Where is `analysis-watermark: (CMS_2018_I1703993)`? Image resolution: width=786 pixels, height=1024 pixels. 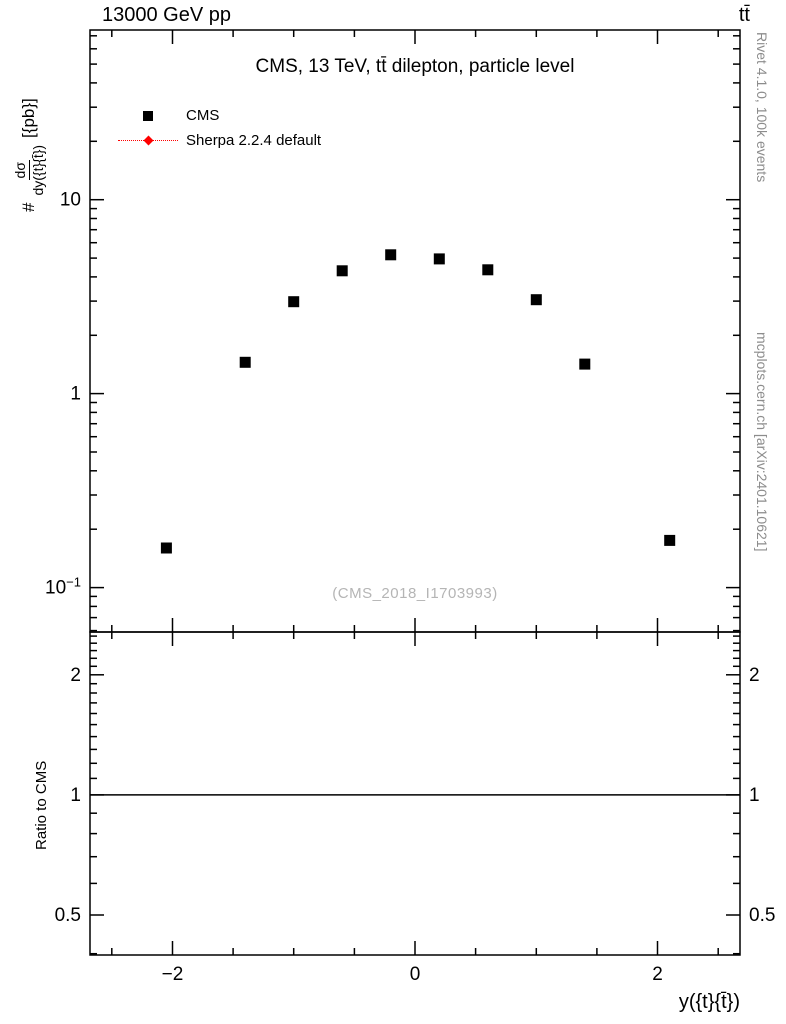 analysis-watermark: (CMS_2018_I1703993) is located at coordinates (415, 593).